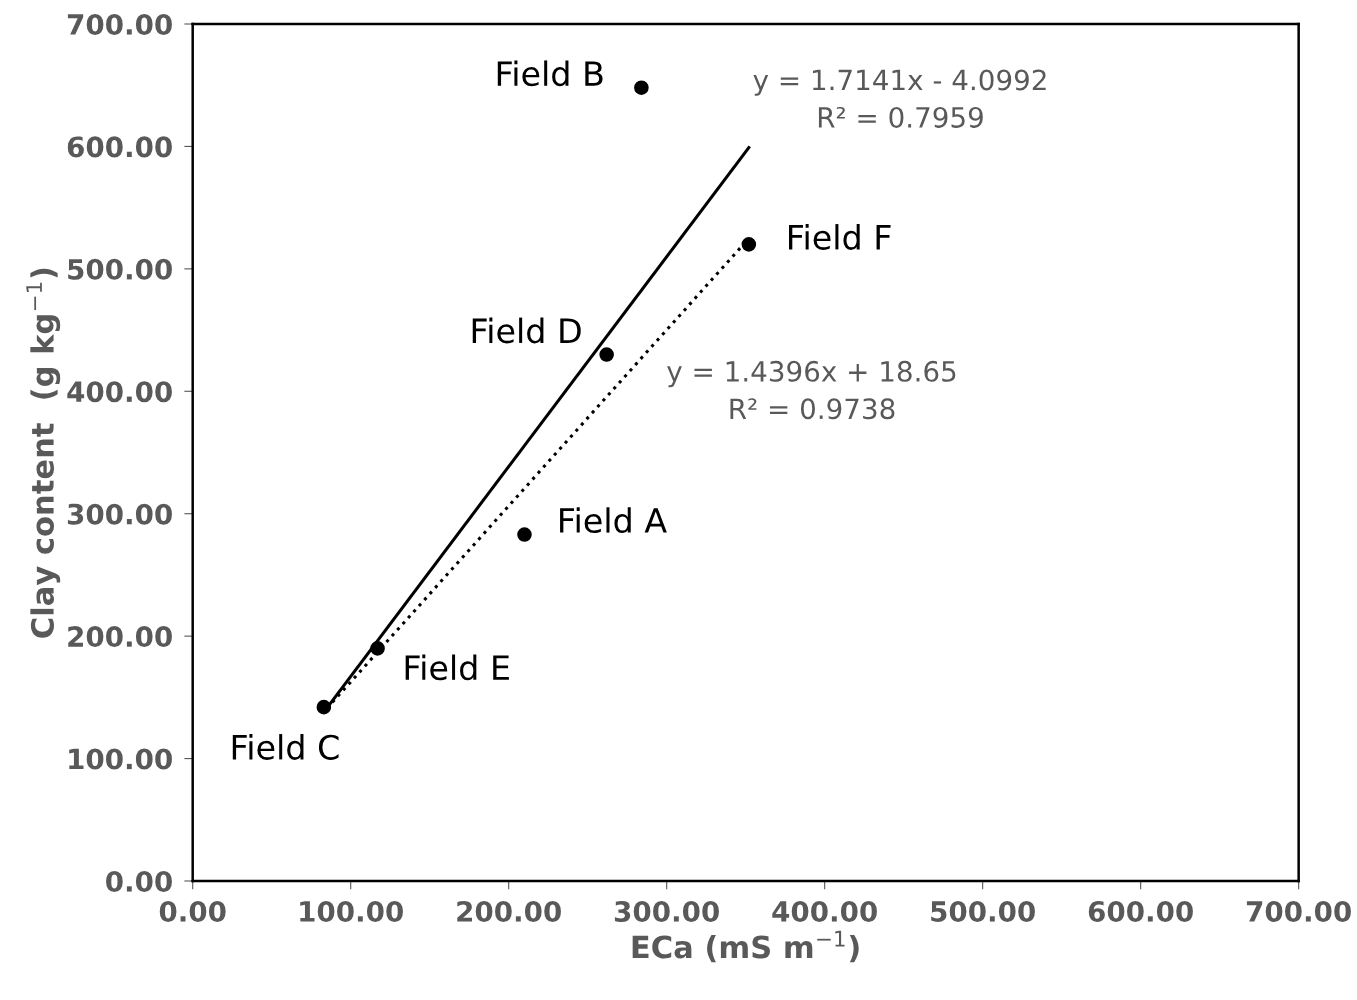 This screenshot has width=1357, height=1000. What do you see at coordinates (811, 390) in the screenshot?
I see `annotation: y = 1.4396x + 18.65 R² = 0.9738` at bounding box center [811, 390].